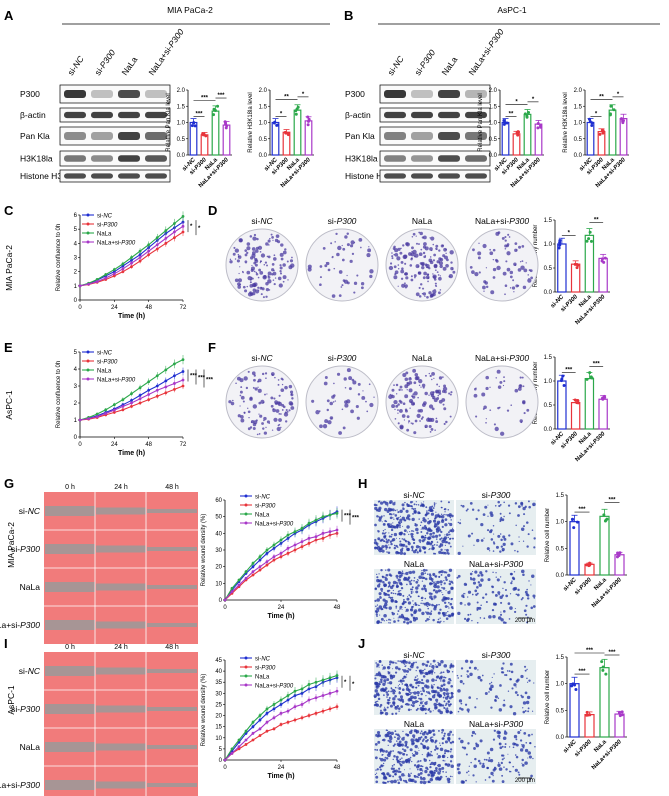 Image resolution: width=669 pixels, height=796 pixels. Describe the element at coordinates (9, 15) in the screenshot. I see `panel-letter-a: A` at that location.